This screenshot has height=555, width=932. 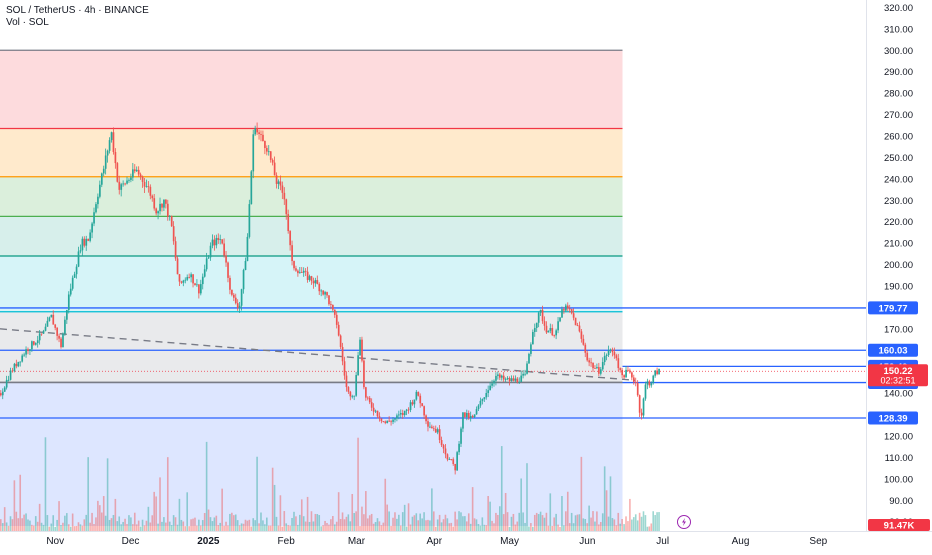 I want to click on level-badge-label: 160.03, so click(x=892, y=351).